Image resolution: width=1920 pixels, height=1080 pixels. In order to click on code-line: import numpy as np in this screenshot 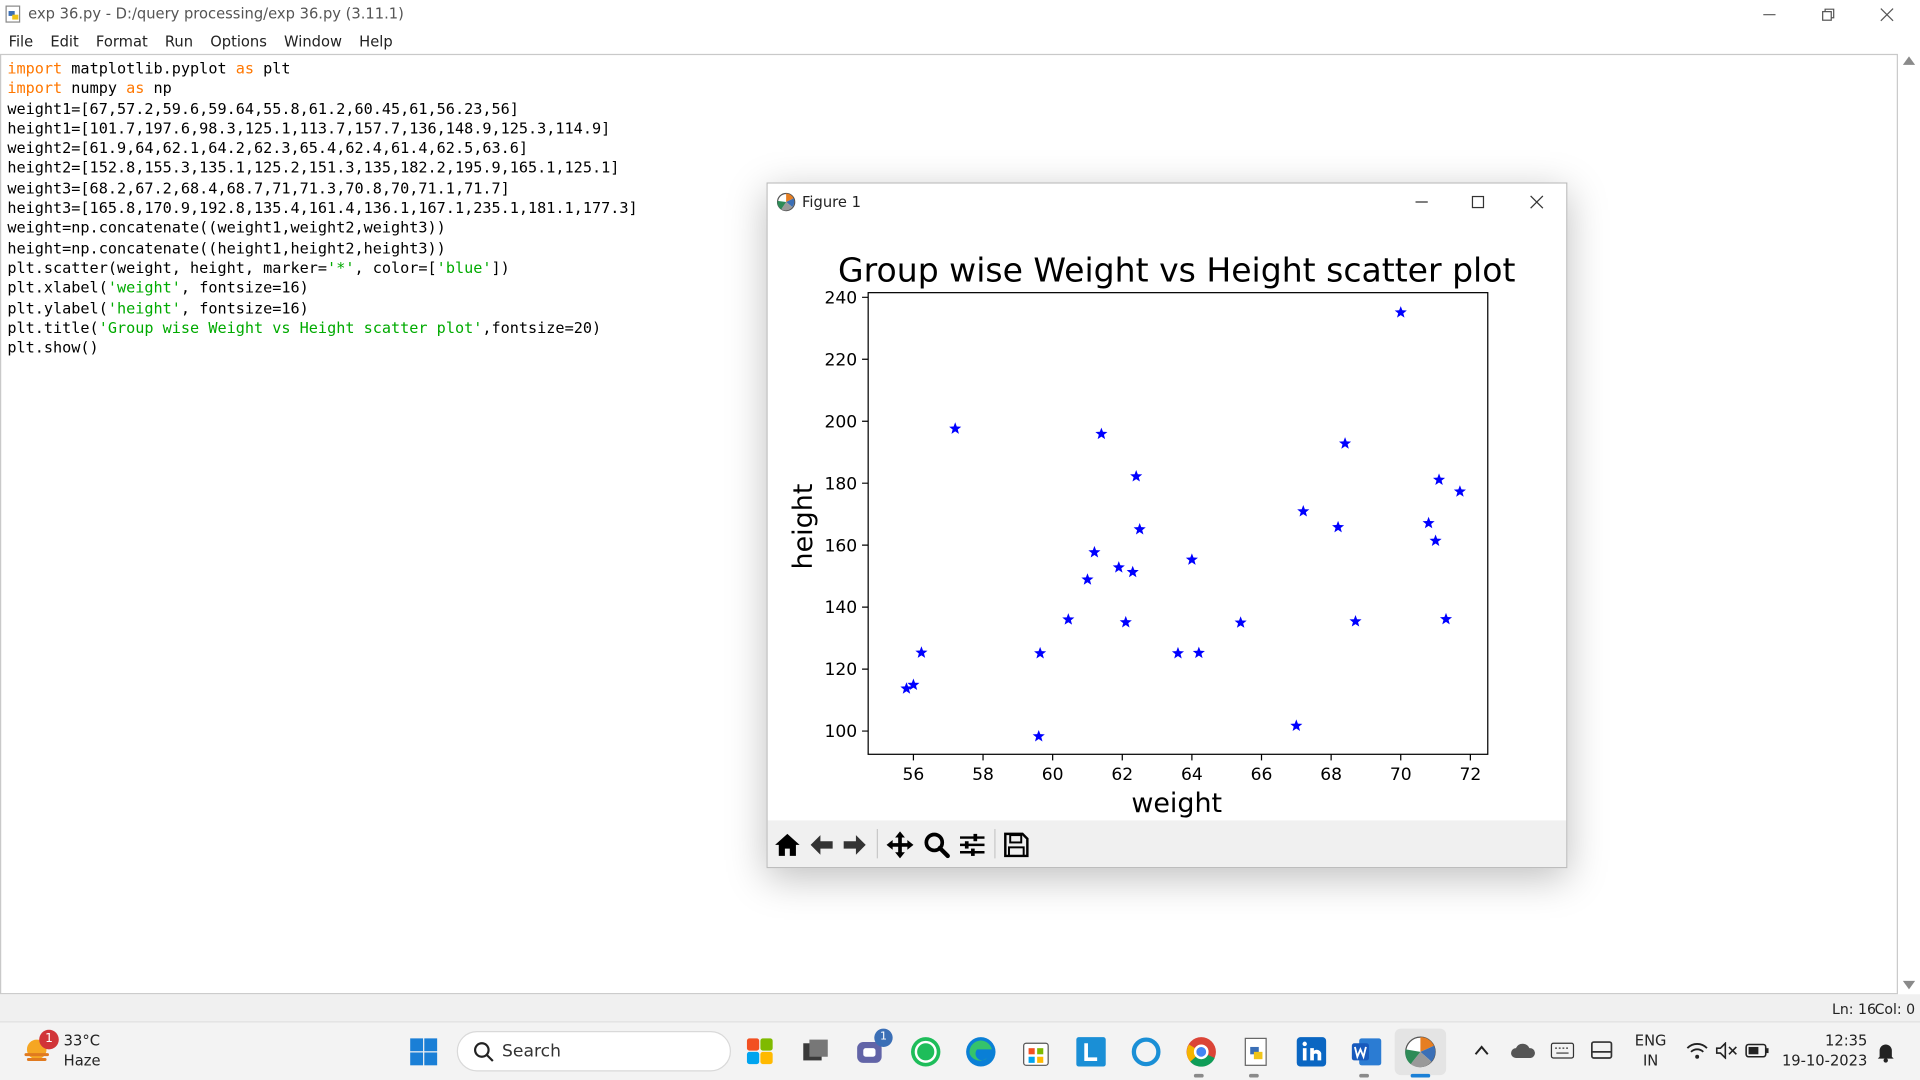, I will do `click(322, 89)`.